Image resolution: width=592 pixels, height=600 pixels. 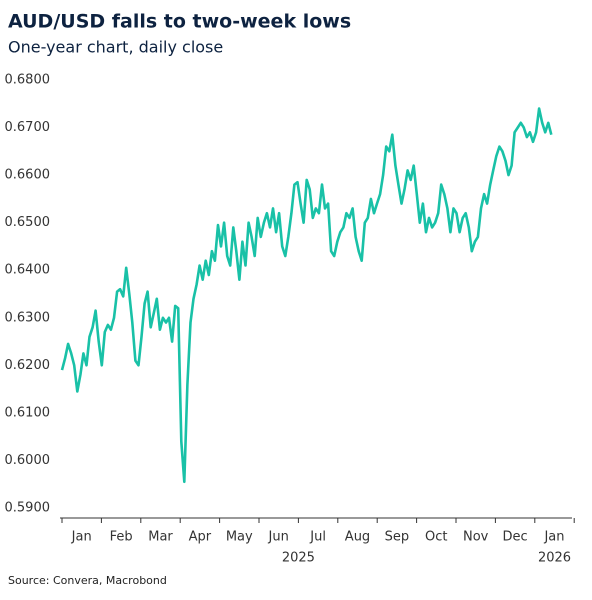 I want to click on y-tick-label: 0.6100, so click(x=28, y=412).